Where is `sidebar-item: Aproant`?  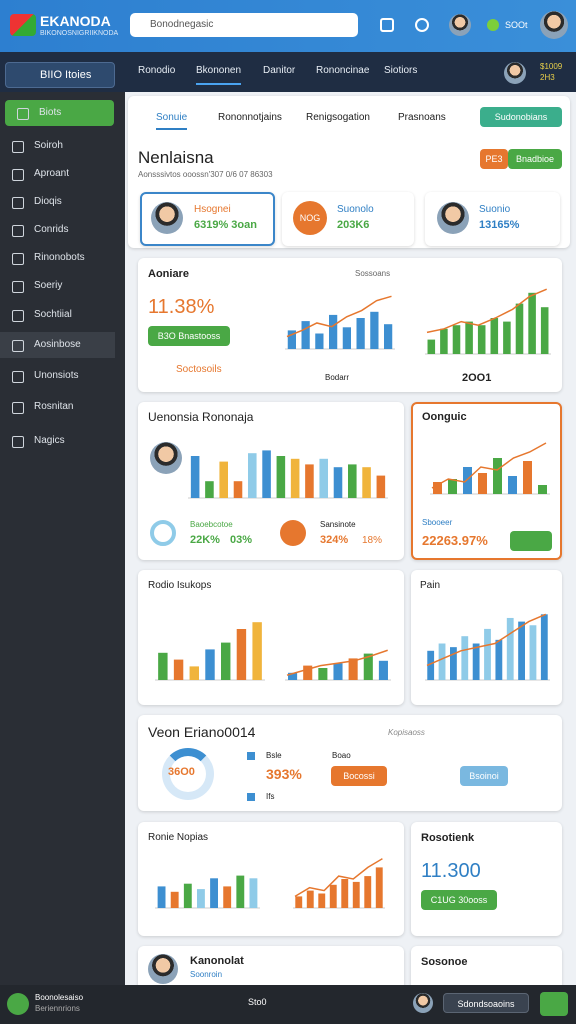
sidebar-item: Aproant is located at coordinates (62, 174).